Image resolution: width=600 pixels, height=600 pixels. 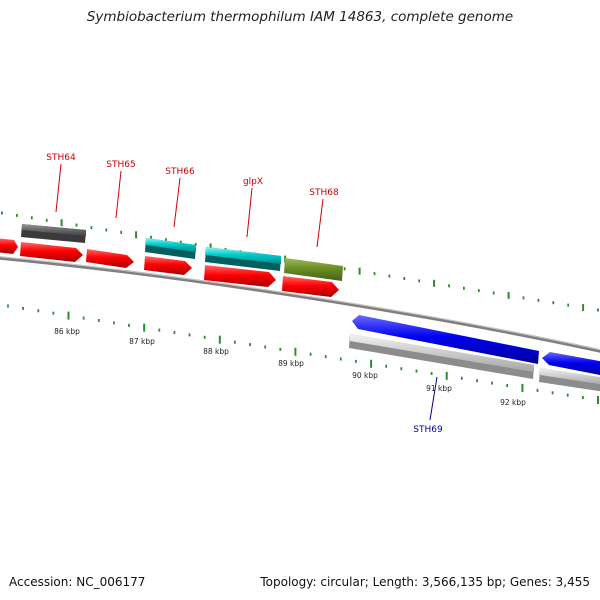 What do you see at coordinates (439, 388) in the screenshot?
I see `tick-label: 91 kbp` at bounding box center [439, 388].